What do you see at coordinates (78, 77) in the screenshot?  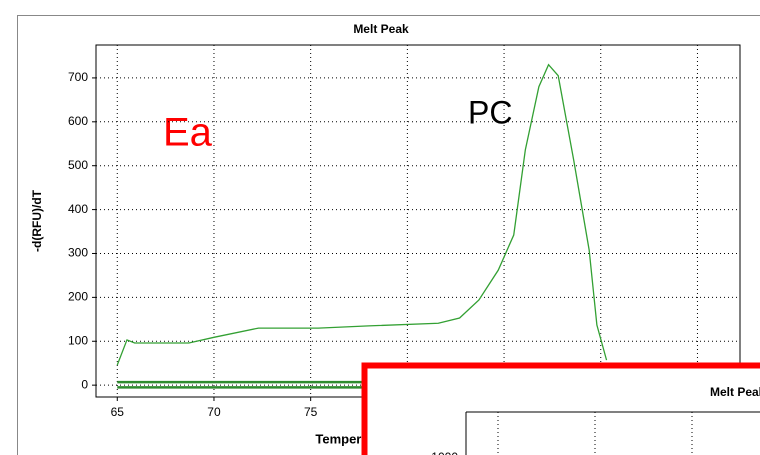 I see `y-tick-label: 700` at bounding box center [78, 77].